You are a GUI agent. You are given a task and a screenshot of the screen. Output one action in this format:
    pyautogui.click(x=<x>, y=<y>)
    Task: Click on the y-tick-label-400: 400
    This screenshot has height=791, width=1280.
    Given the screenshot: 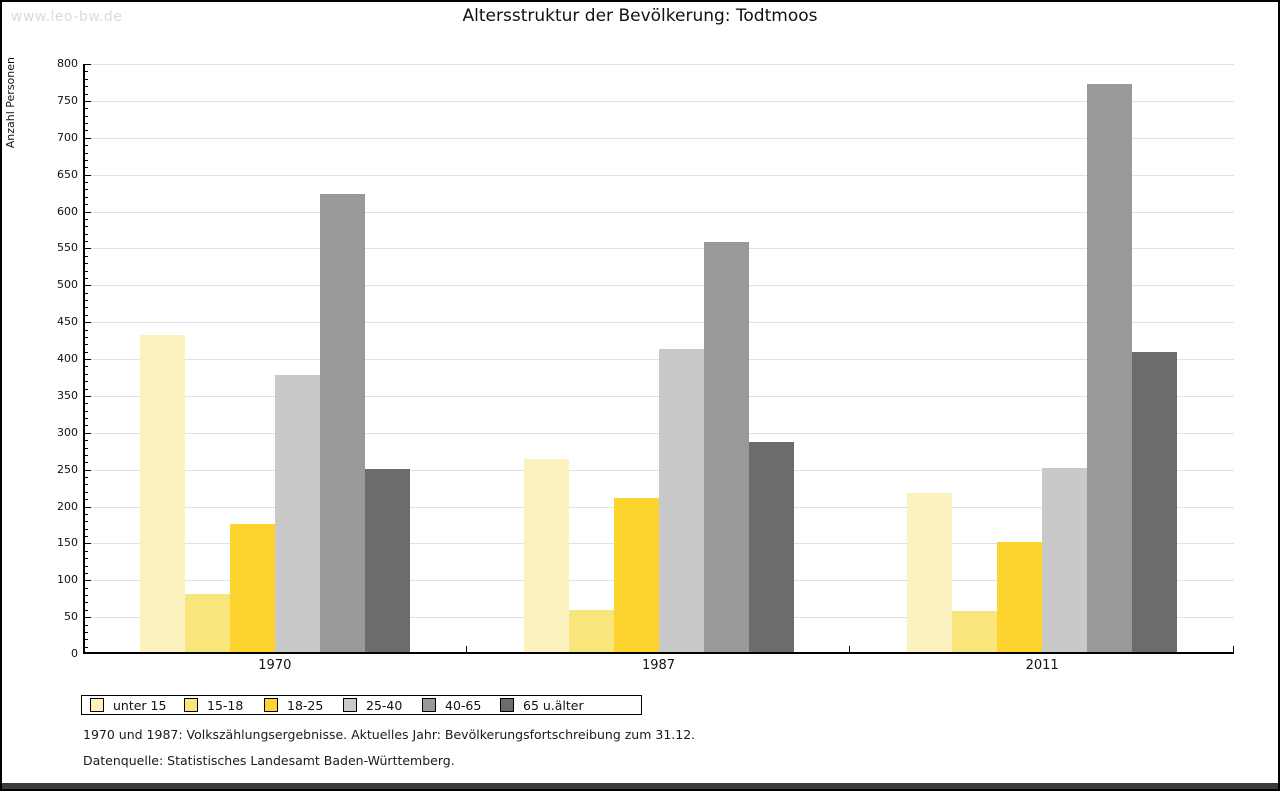 What is the action you would take?
    pyautogui.click(x=67, y=358)
    